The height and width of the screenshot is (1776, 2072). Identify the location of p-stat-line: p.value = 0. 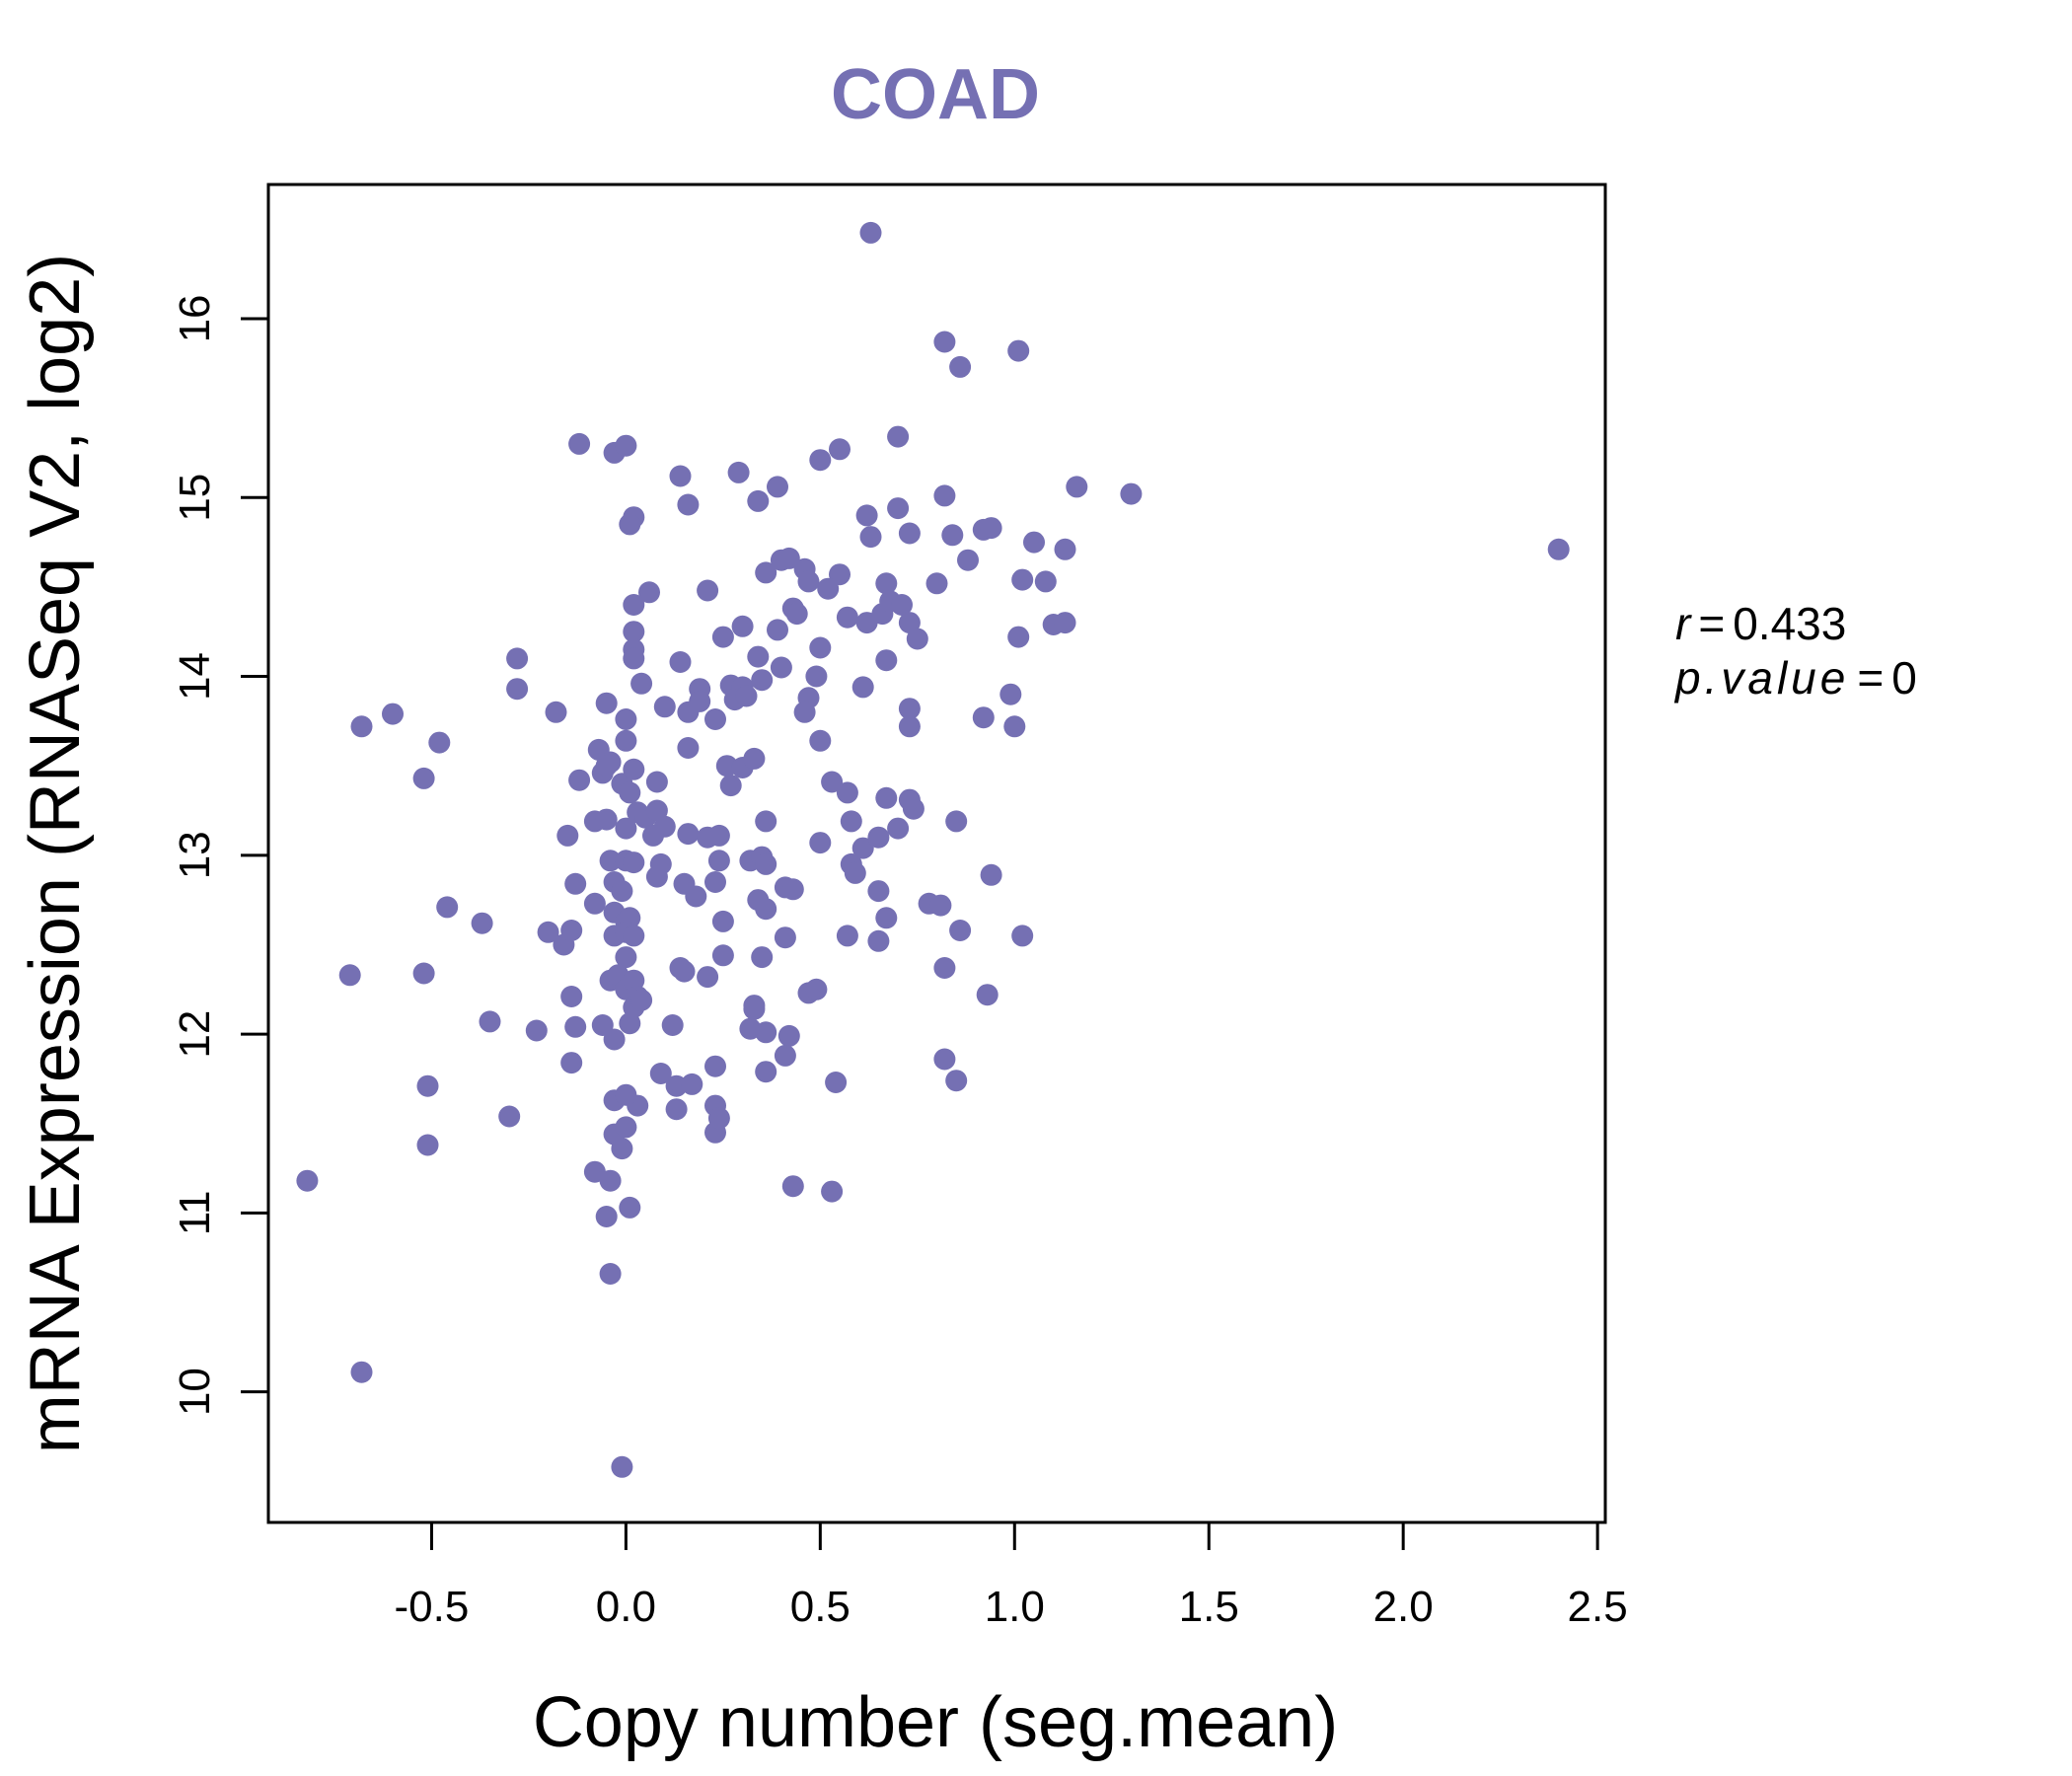
(1795, 677).